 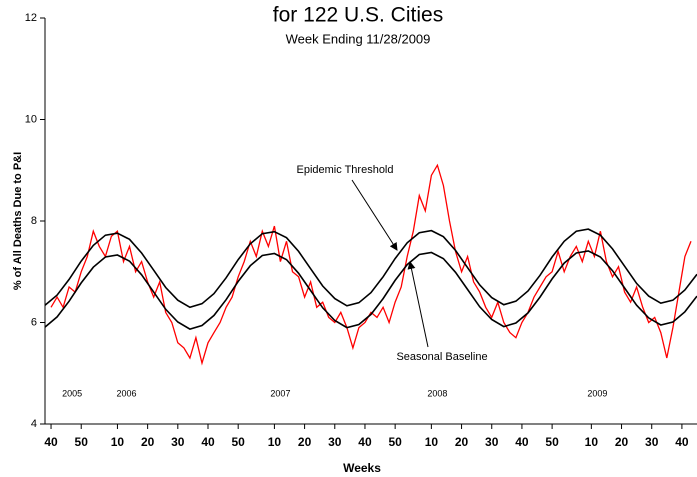 I want to click on chart-title: for 122 U.S. Cities, so click(x=358, y=15).